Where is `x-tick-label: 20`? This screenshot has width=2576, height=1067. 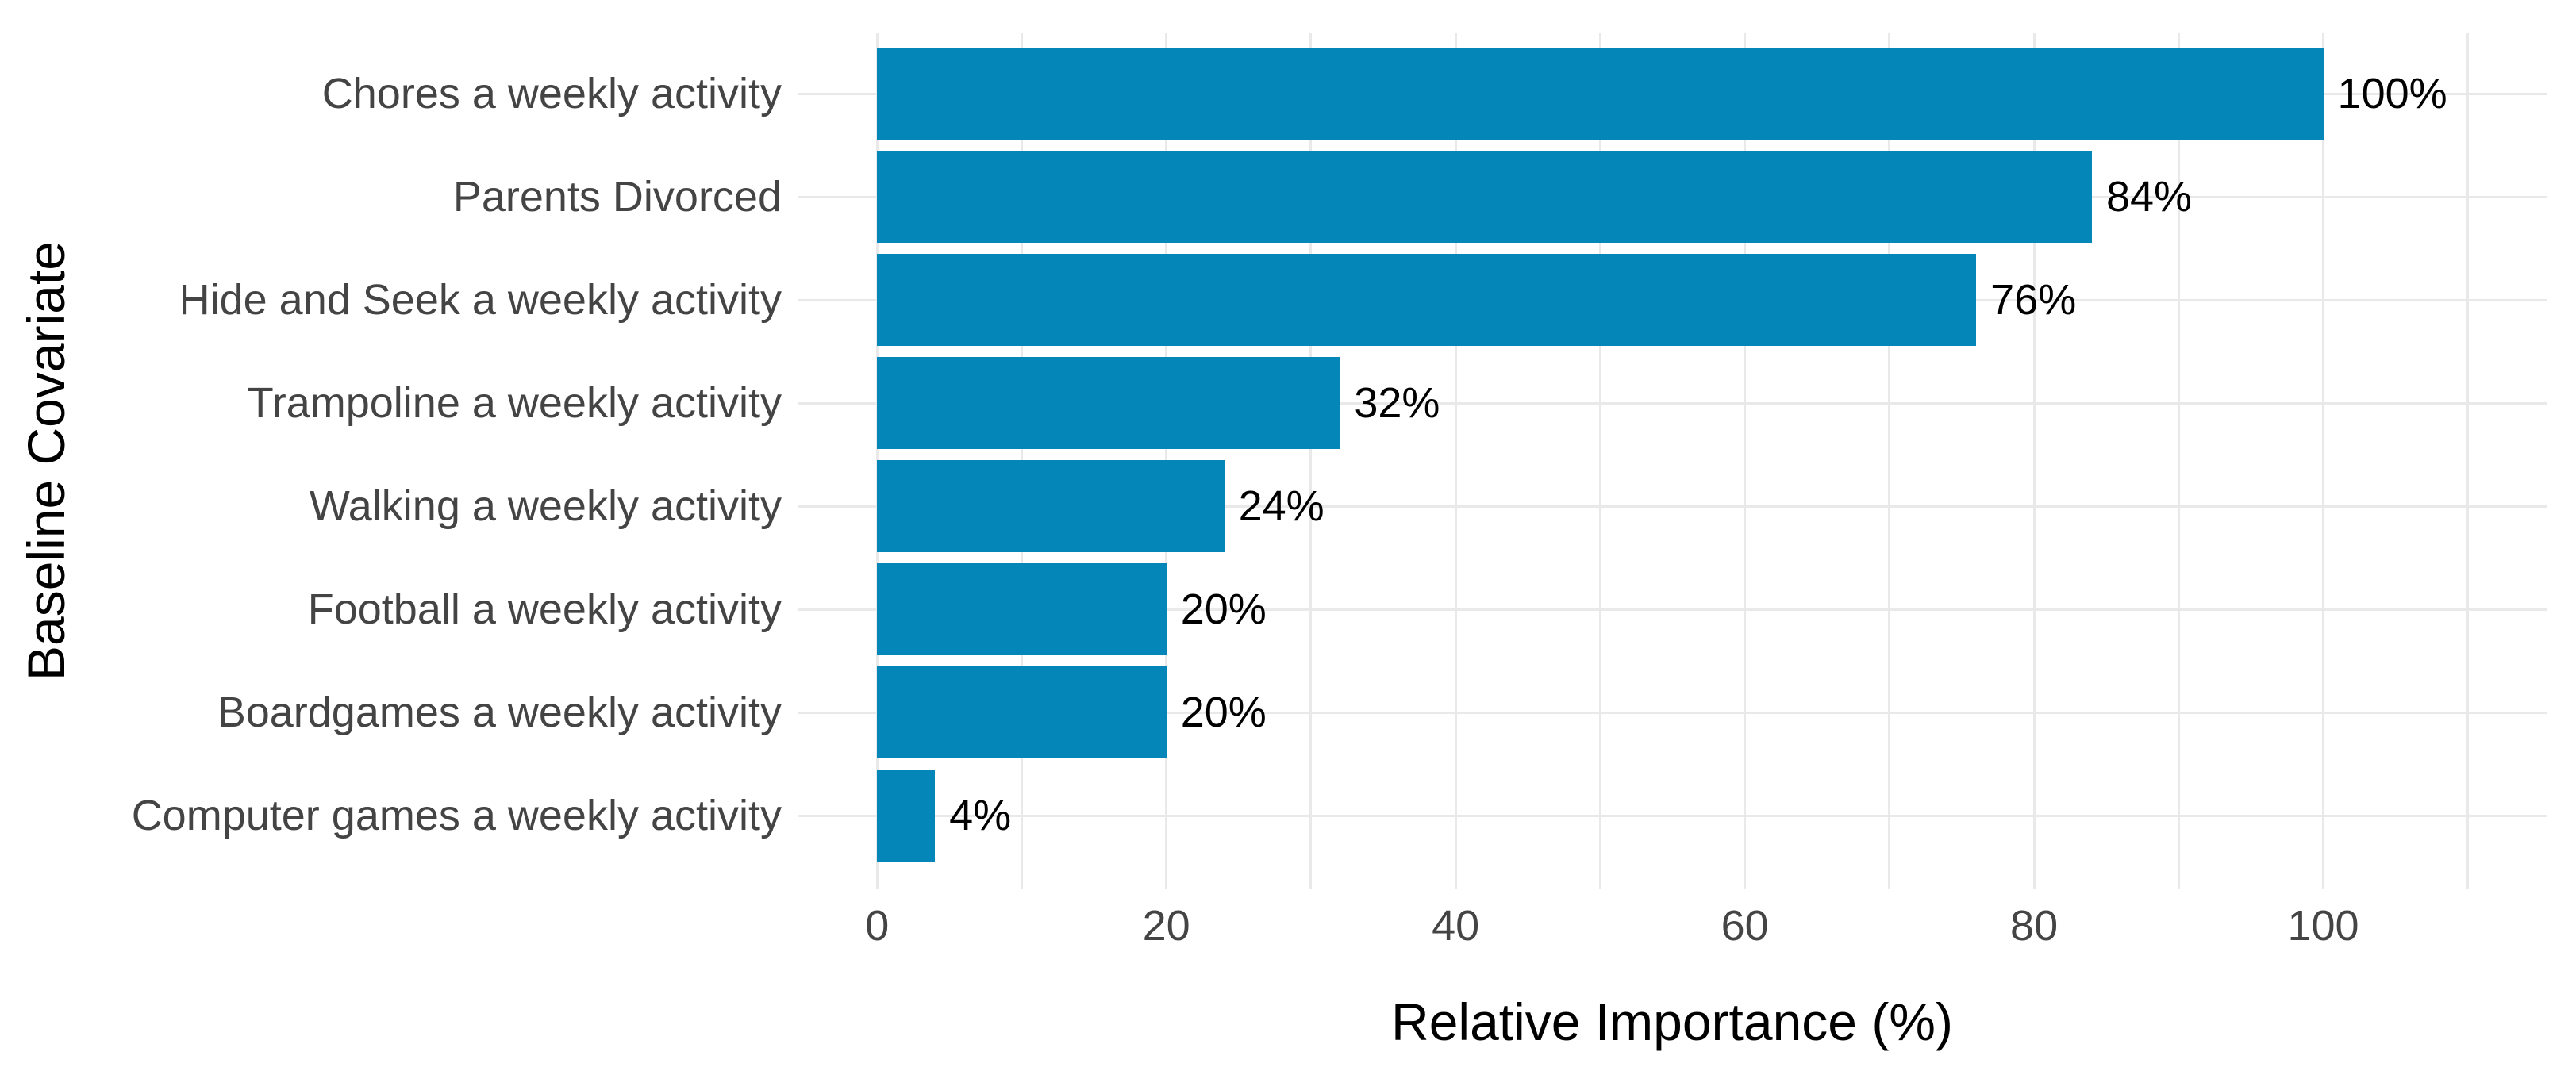
x-tick-label: 20 is located at coordinates (1166, 926).